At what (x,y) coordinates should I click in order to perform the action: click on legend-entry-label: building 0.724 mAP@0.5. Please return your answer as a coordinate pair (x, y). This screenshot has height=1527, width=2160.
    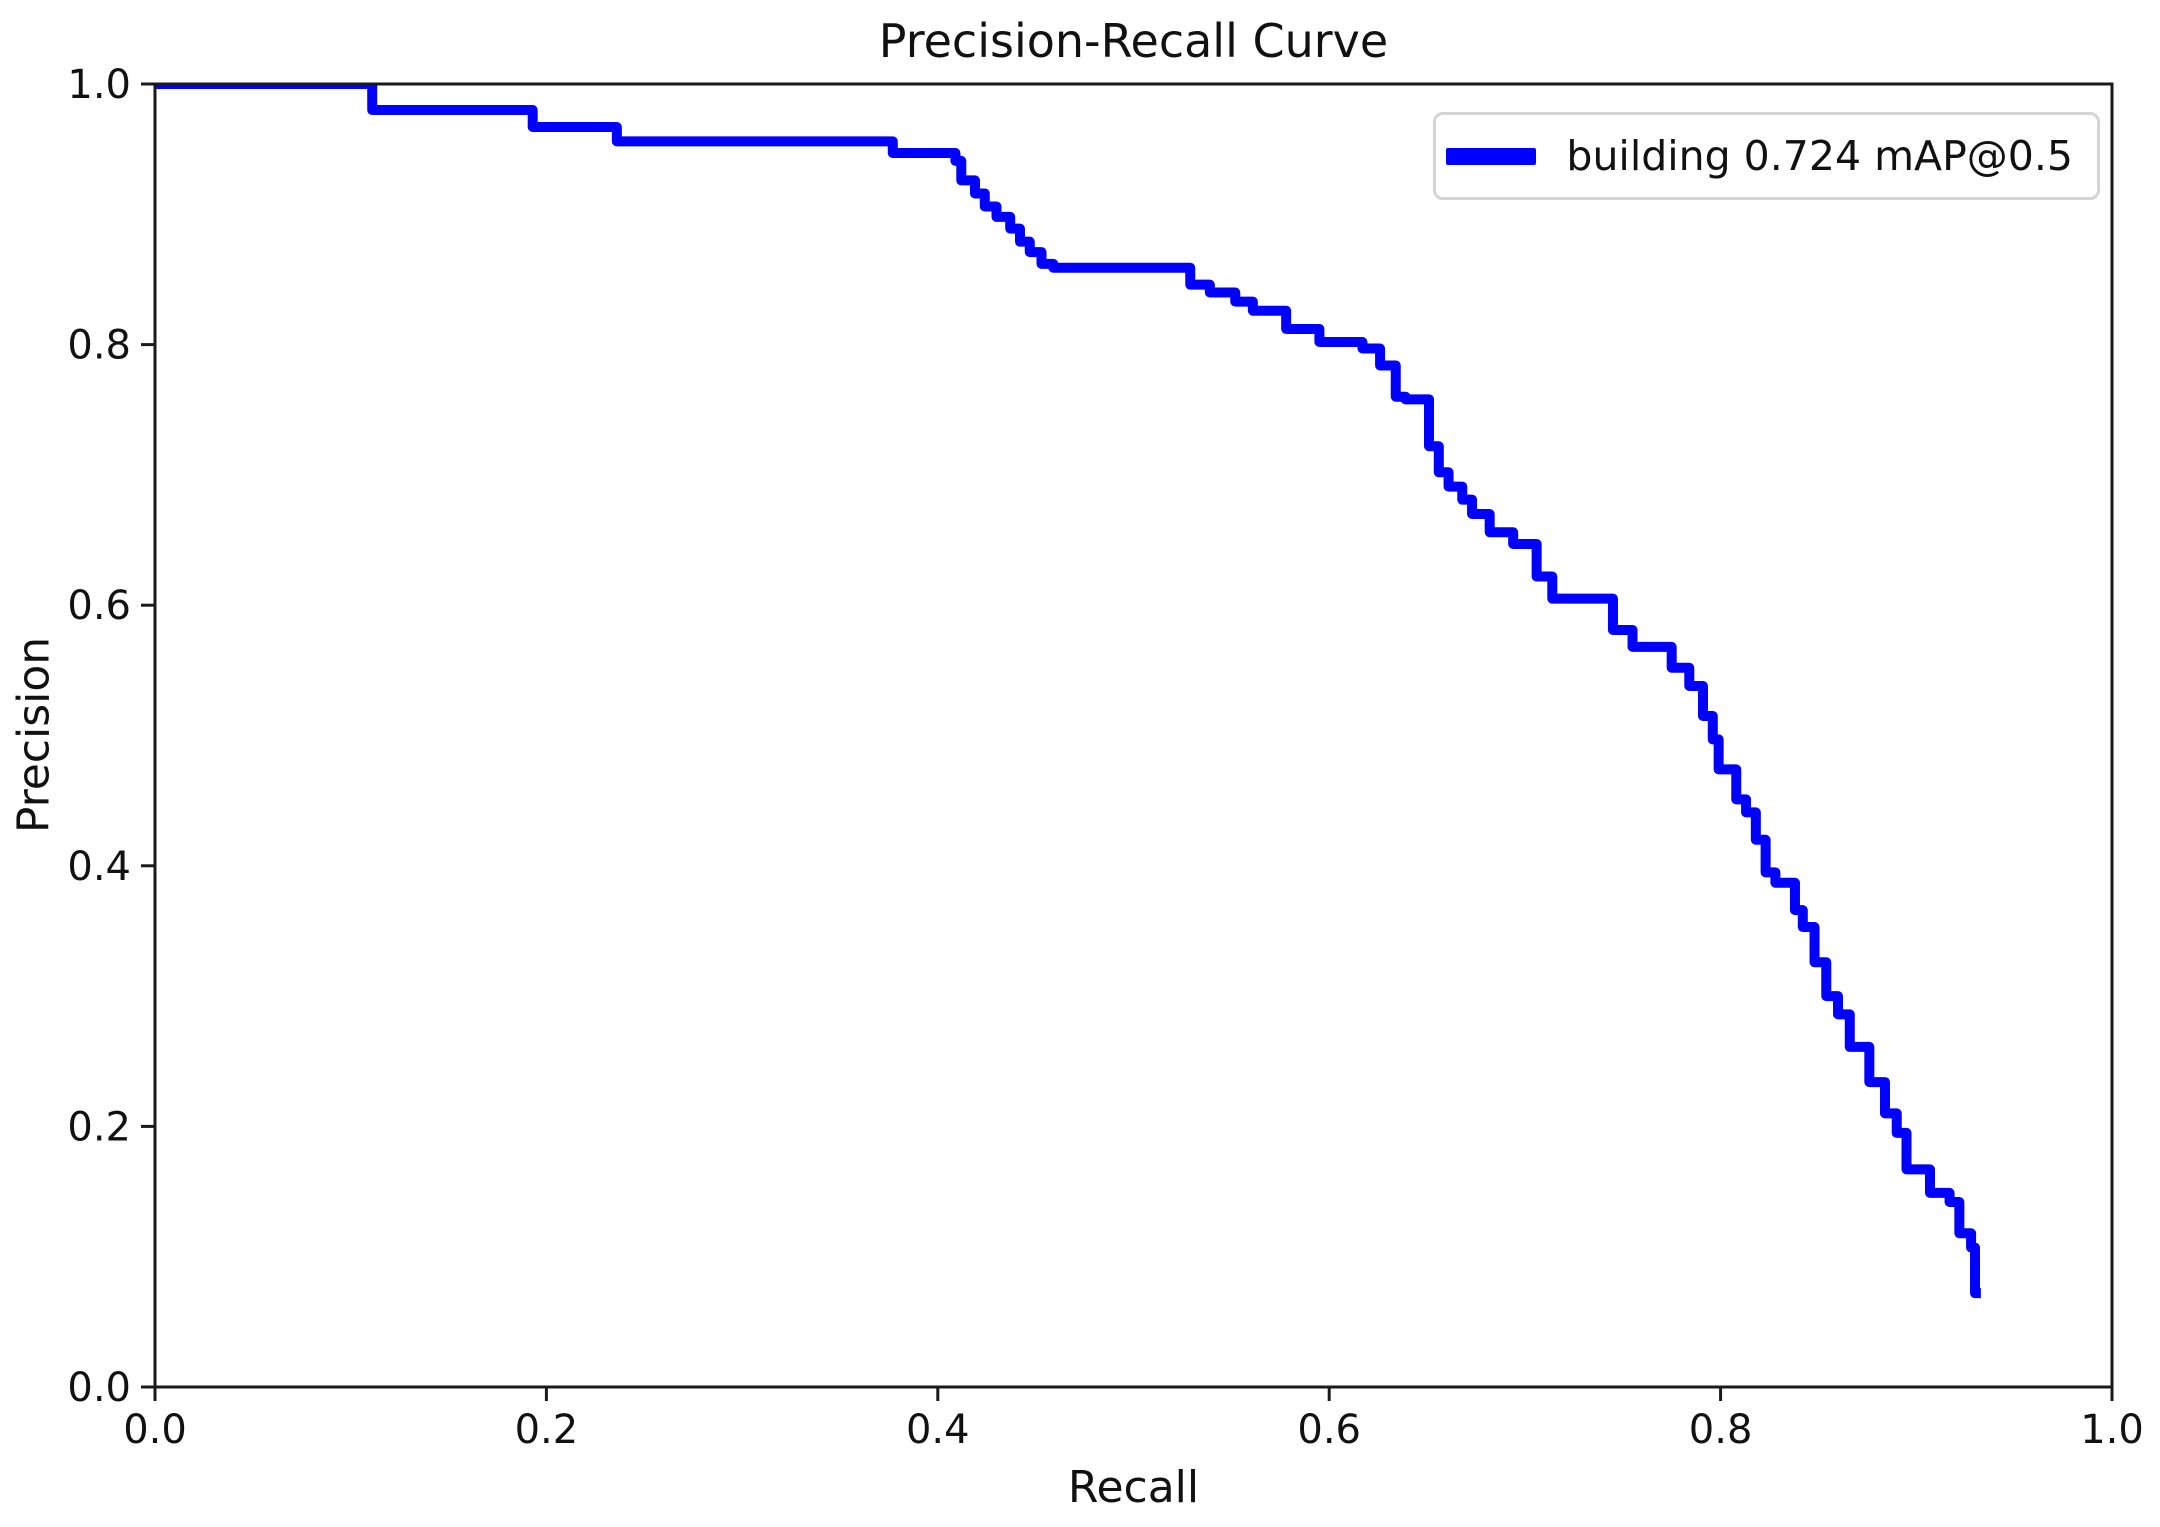
    Looking at the image, I should click on (1819, 156).